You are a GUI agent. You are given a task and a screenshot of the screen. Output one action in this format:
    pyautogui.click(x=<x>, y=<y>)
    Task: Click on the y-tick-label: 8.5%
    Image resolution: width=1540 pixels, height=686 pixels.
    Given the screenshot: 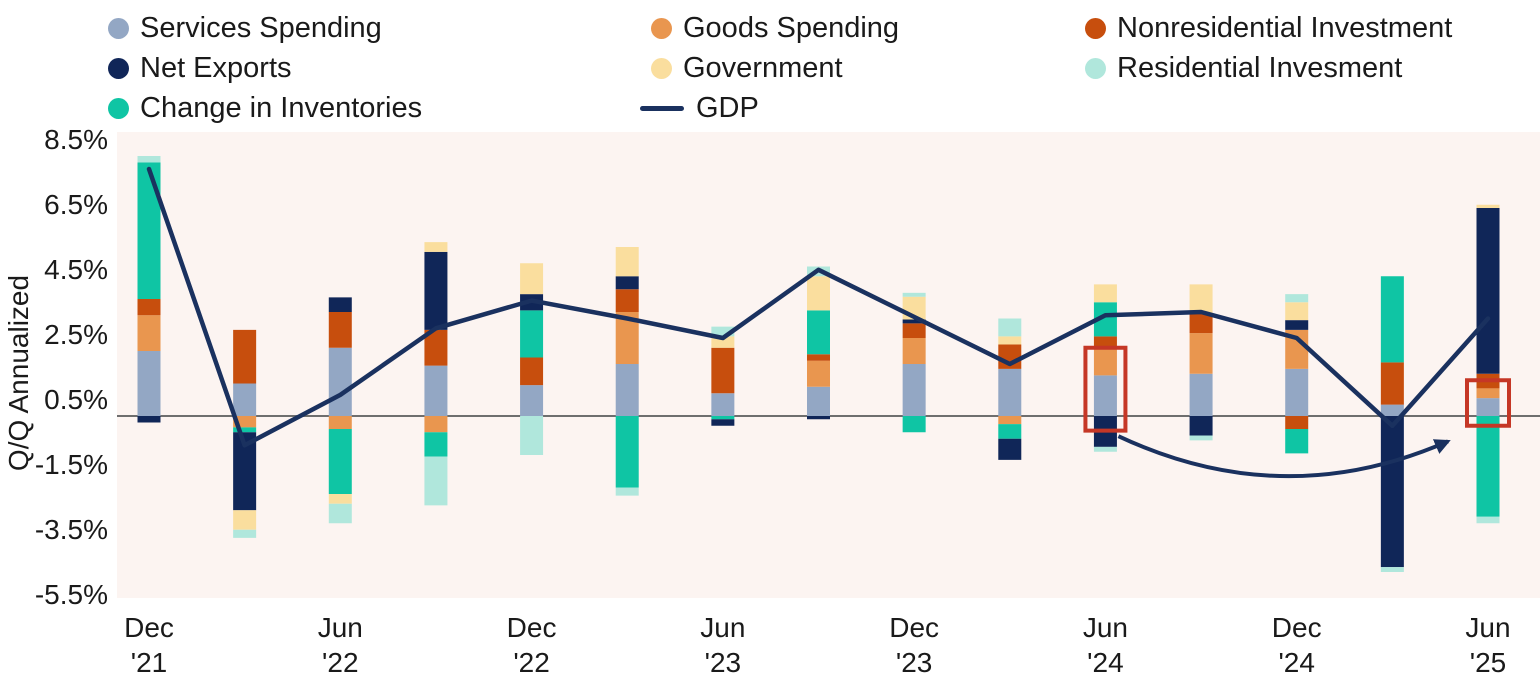 What is the action you would take?
    pyautogui.click(x=76, y=139)
    